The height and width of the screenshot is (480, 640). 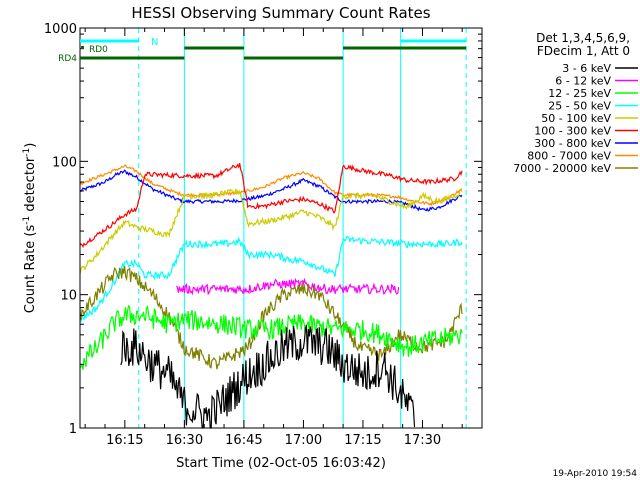 I want to click on legend-label-8: 7000 - 20000 keV, so click(x=562, y=168).